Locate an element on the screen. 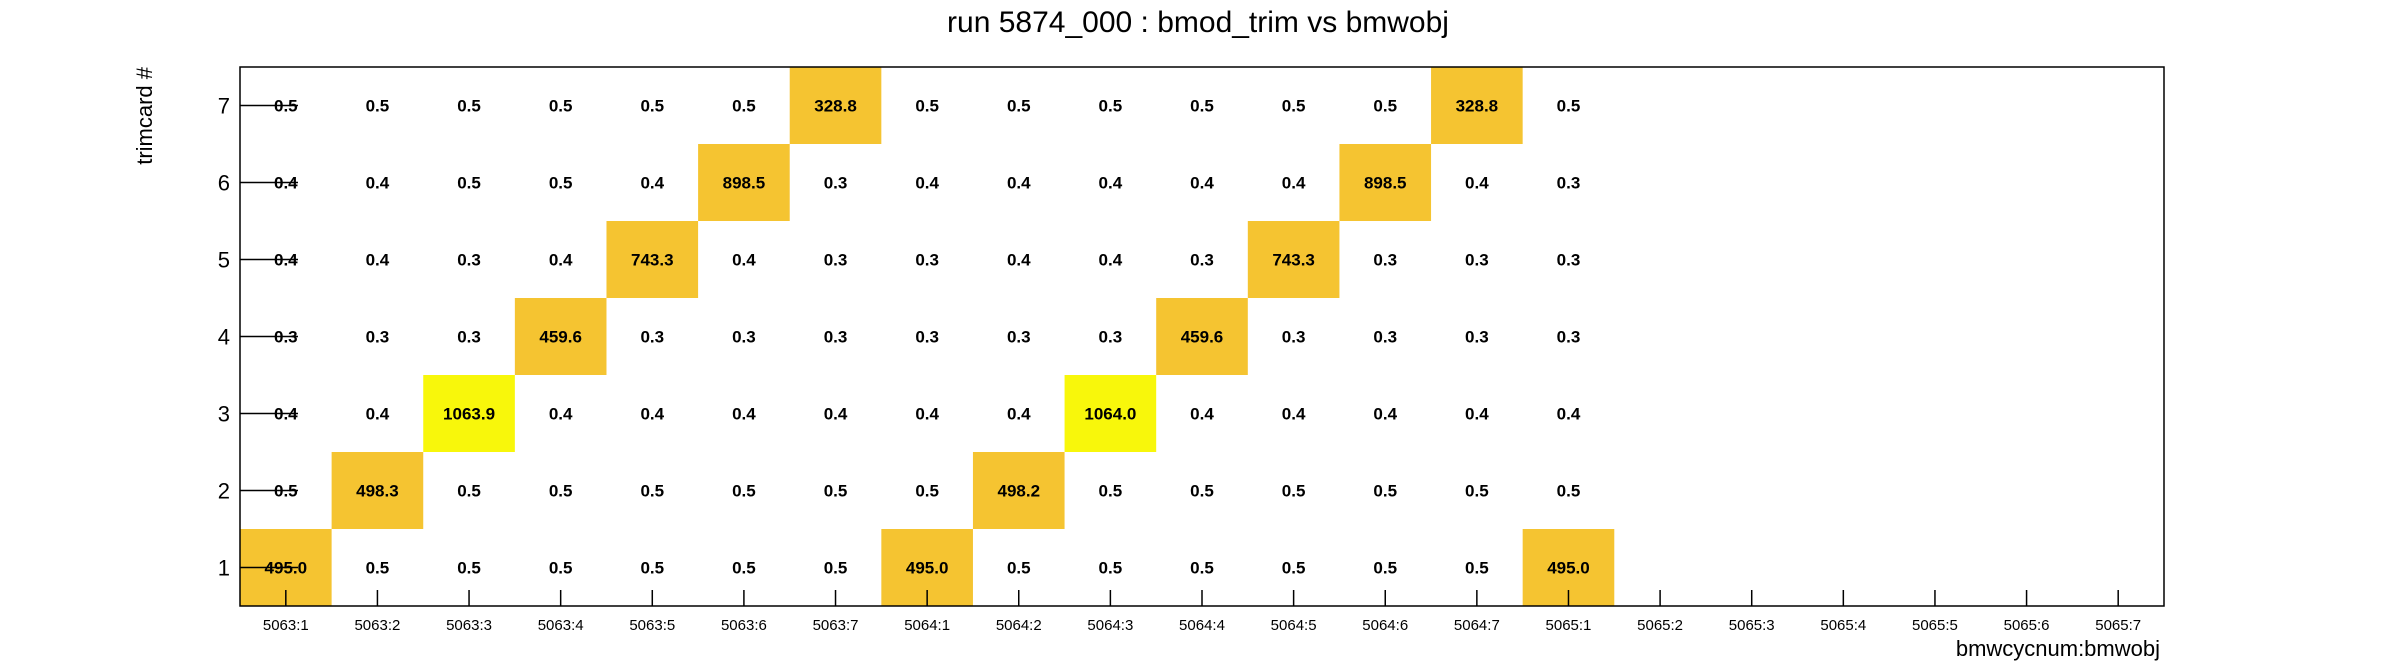 The height and width of the screenshot is (672, 2396). y-tick-label: 5 is located at coordinates (224, 260).